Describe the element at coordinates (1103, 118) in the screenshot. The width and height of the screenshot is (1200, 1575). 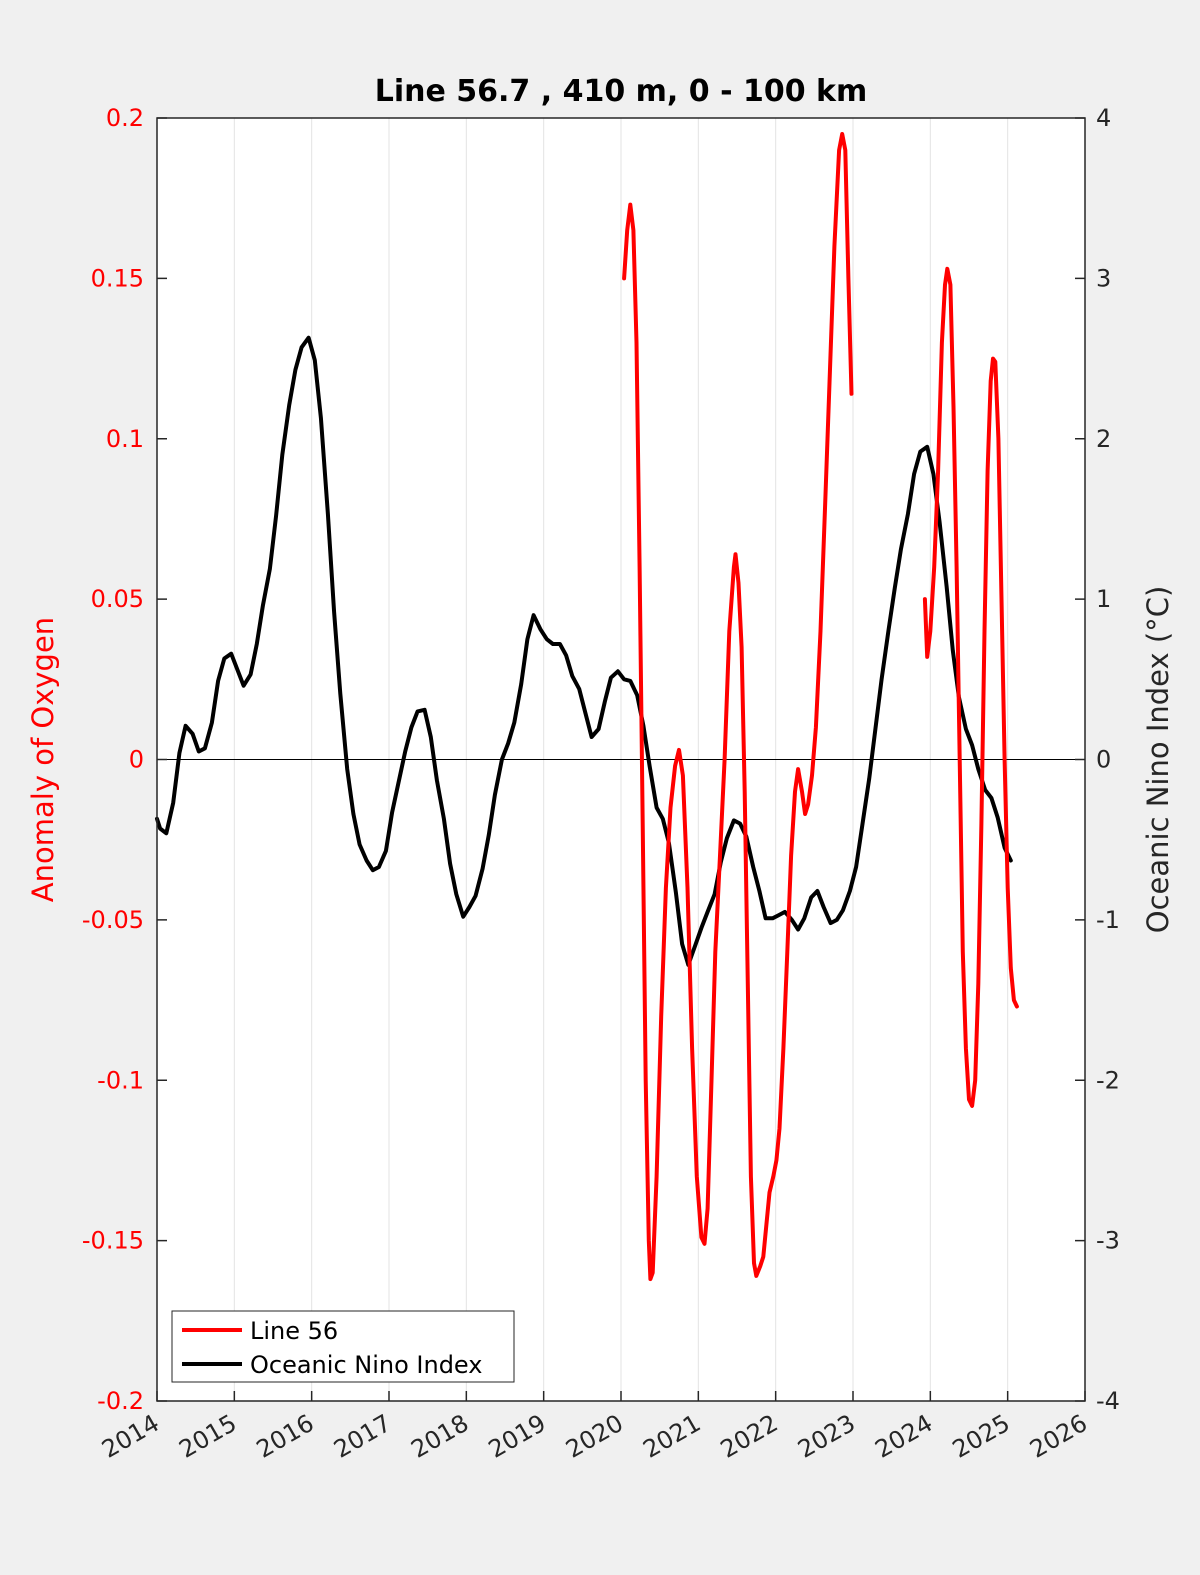
I see `y-right-tick-label: 4` at that location.